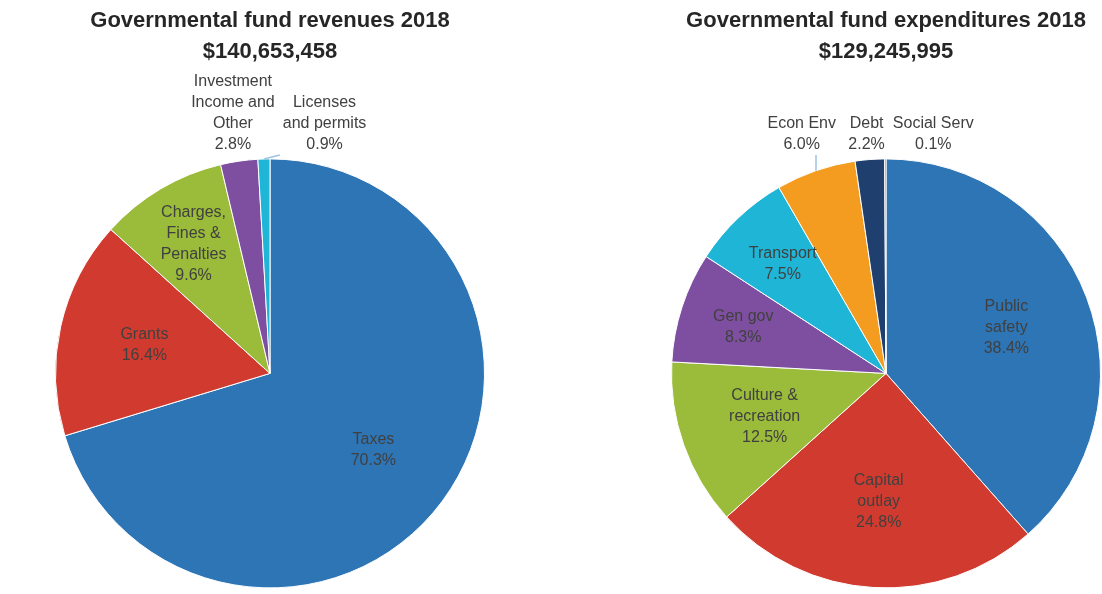  Describe the element at coordinates (193, 275) in the screenshot. I see `data-label: 9.6%` at that location.